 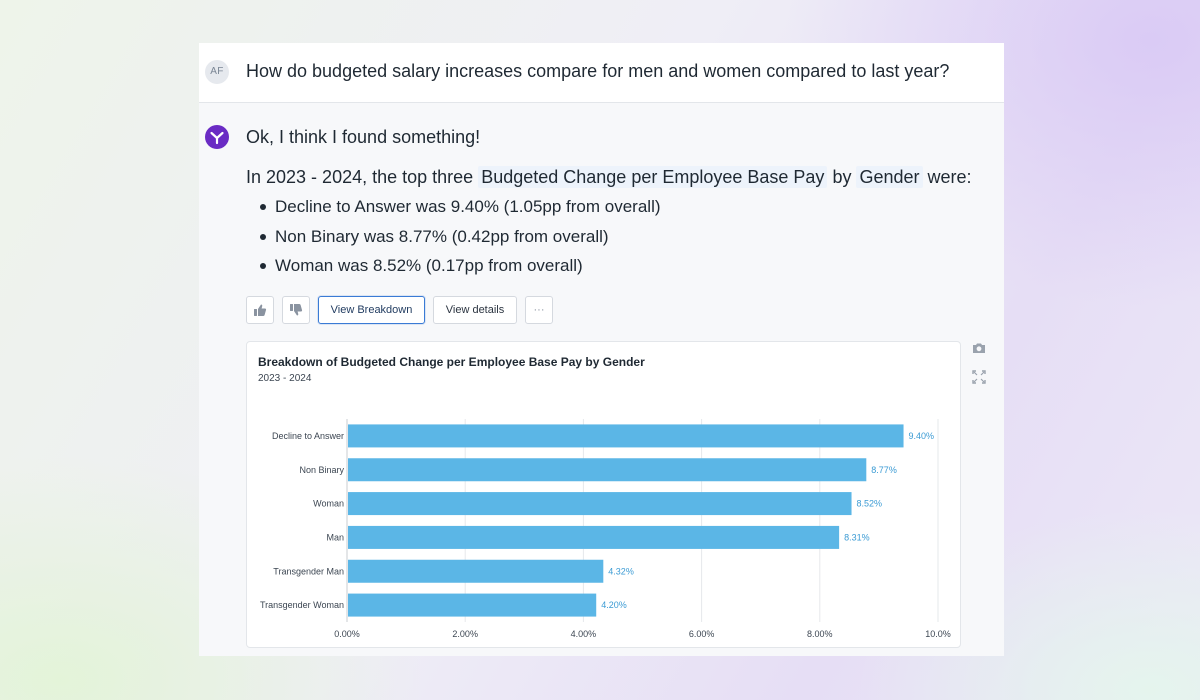 I want to click on metric-tag: Budgeted Change per Employee Base Pay, so click(x=653, y=177).